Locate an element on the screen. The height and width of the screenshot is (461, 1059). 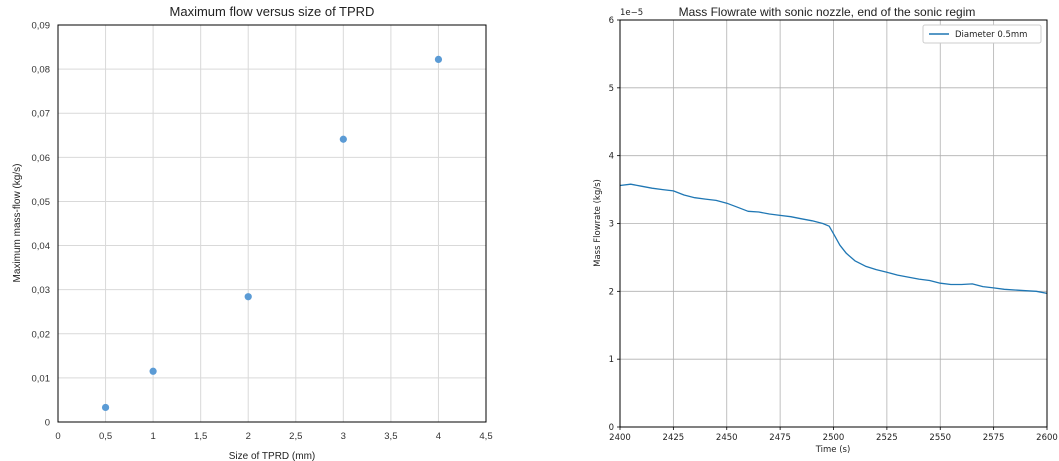
x-tick-label: 2600 is located at coordinates (1047, 438).